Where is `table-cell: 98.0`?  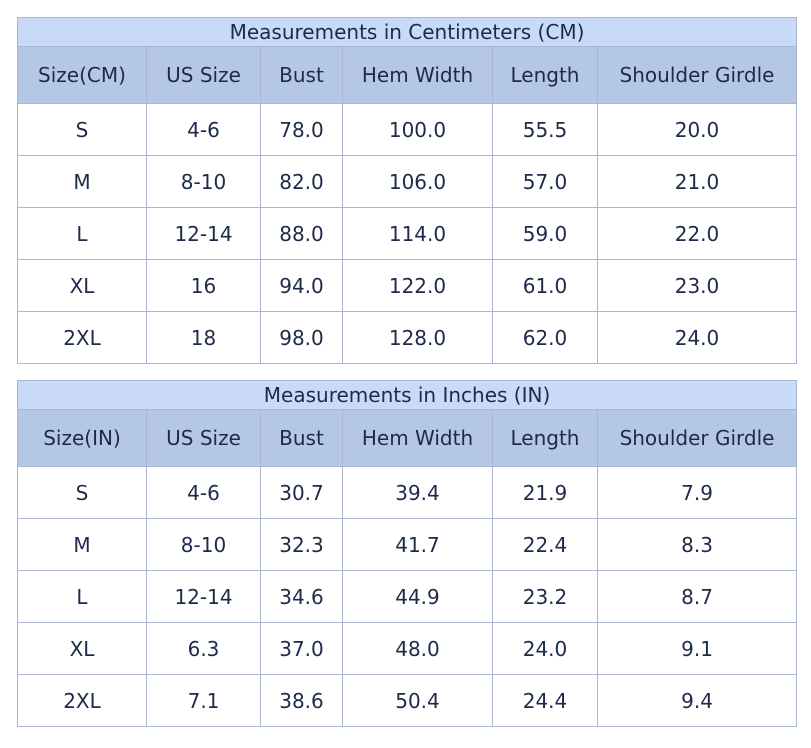
table-cell: 98.0 is located at coordinates (301, 337).